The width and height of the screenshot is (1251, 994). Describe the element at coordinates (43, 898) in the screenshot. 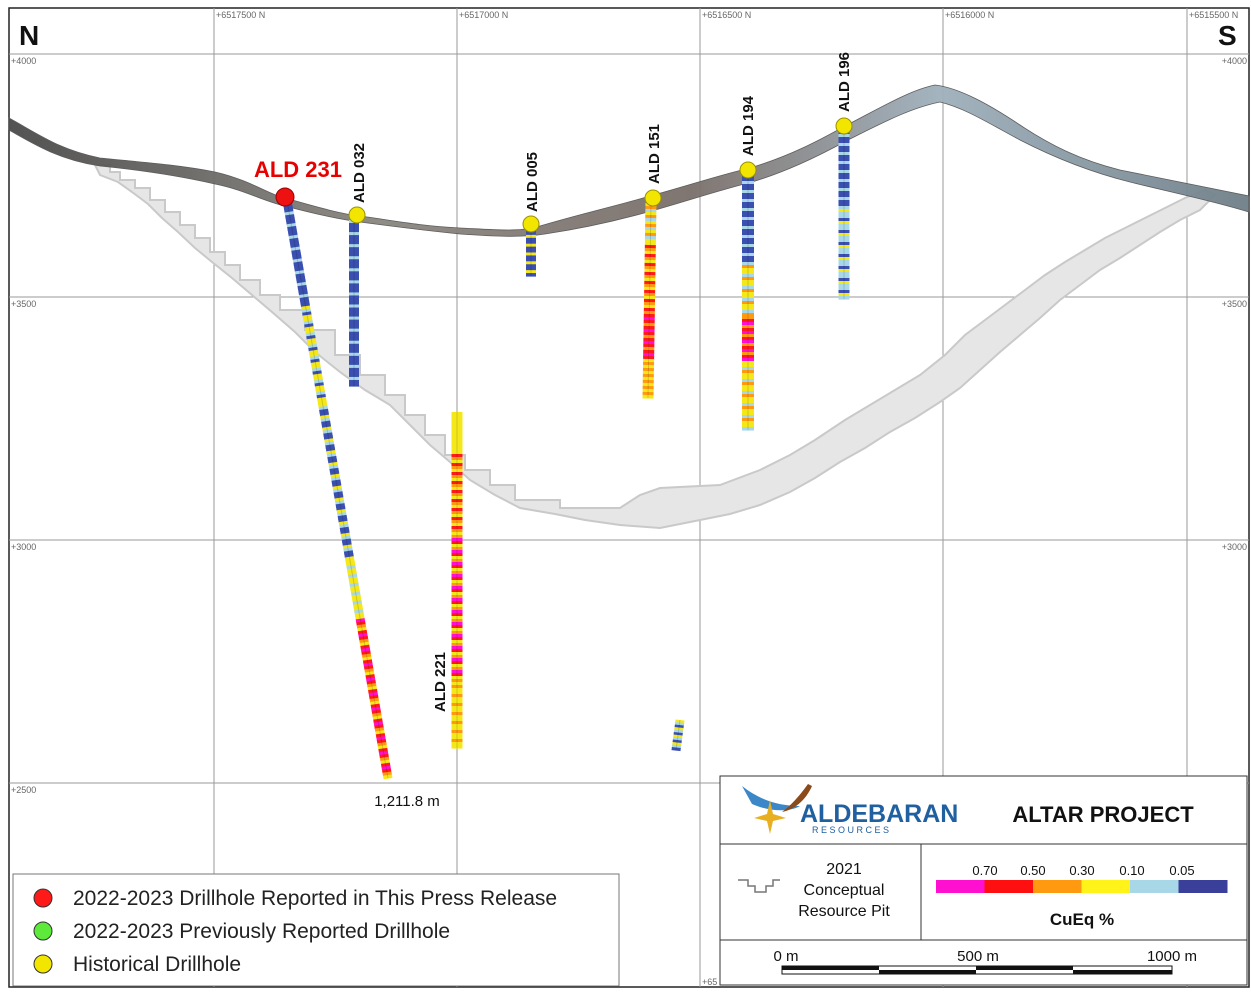

I see `legend-red-dot-icon` at that location.